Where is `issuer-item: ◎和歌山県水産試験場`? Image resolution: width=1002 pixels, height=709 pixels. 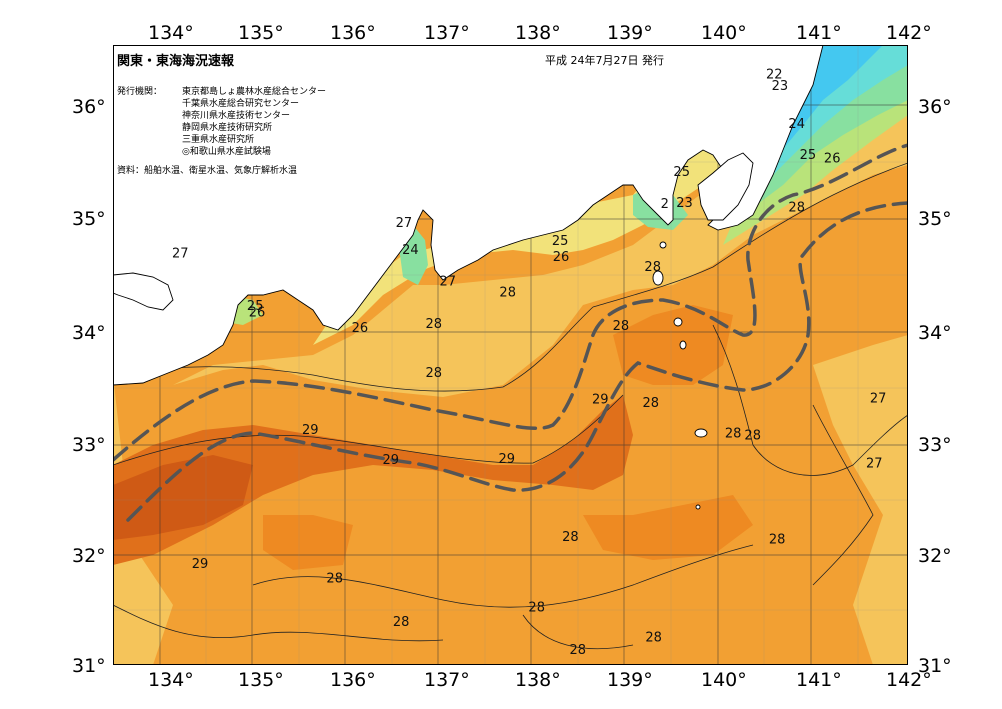
issuer-item: ◎和歌山県水産試験場 is located at coordinates (226, 152).